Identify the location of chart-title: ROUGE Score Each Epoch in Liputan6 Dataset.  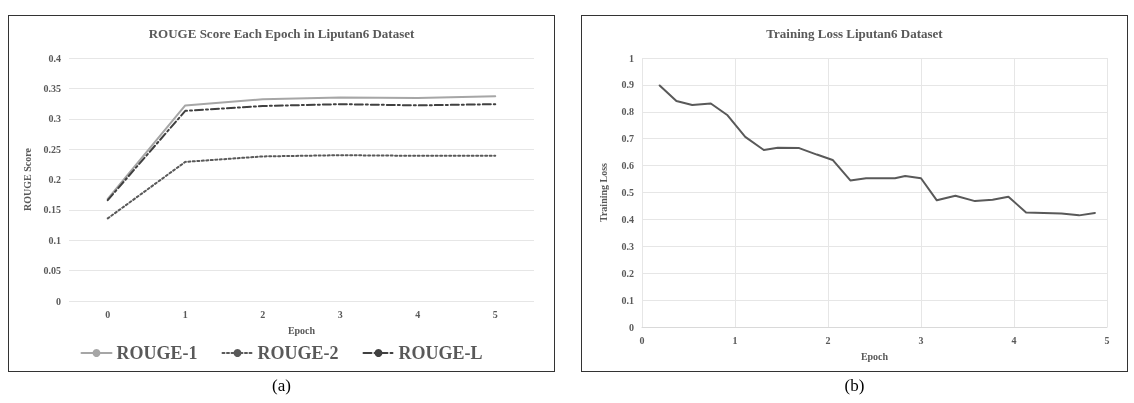
(281, 33).